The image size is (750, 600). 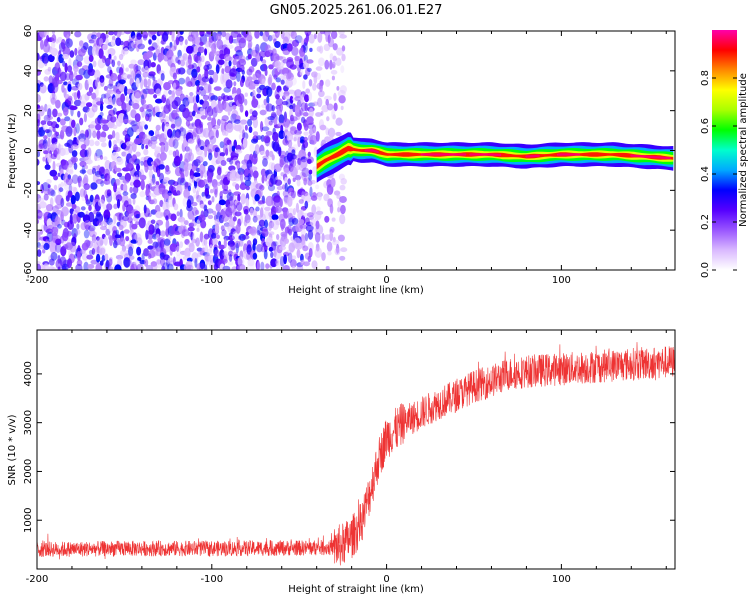 I want to click on heatmap-cell-2098, so click(x=306, y=107).